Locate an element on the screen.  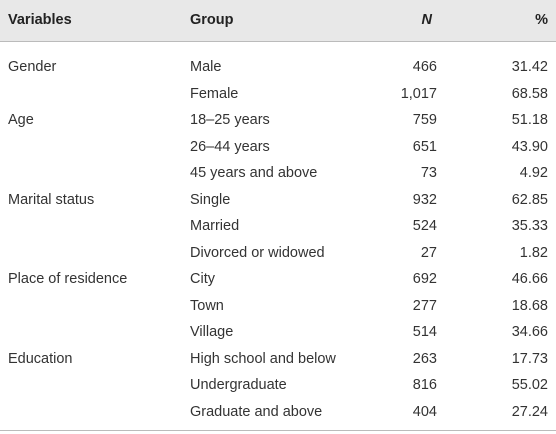
percent-cell: 27.24 is located at coordinates (529, 411).